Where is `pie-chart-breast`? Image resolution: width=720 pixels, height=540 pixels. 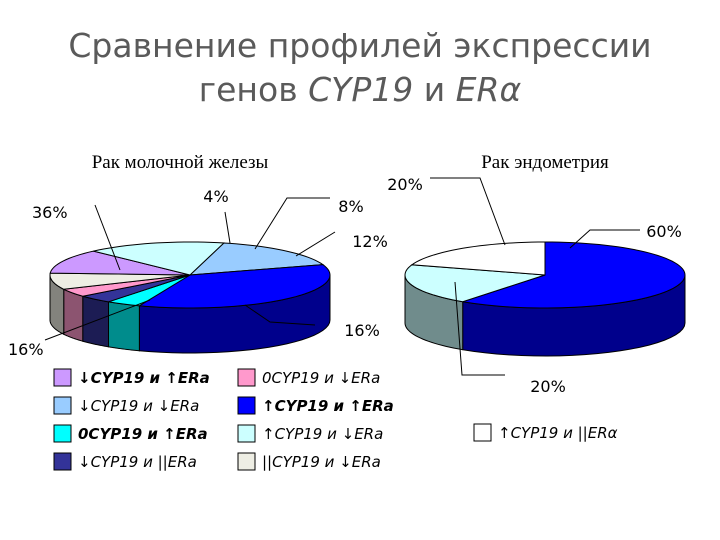
pie-chart-breast is located at coordinates (190, 297).